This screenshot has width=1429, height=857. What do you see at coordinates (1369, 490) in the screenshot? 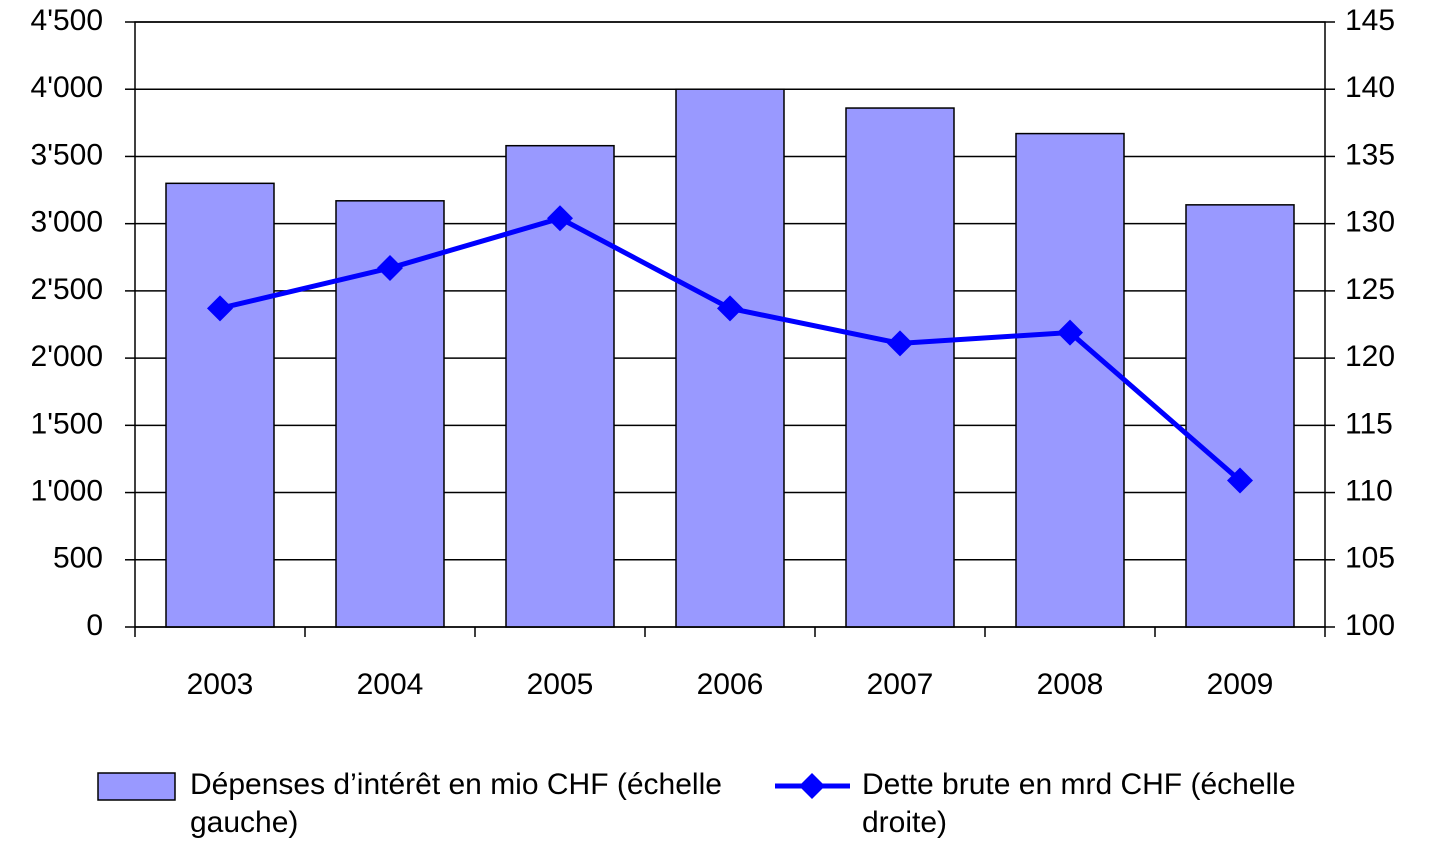
I see `y2-tick-label: 110` at bounding box center [1369, 490].